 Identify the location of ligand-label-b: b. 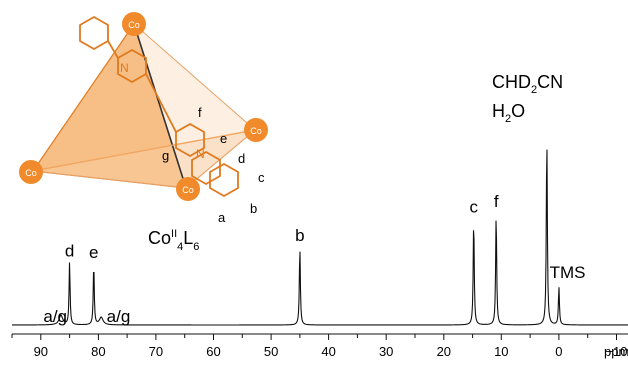
(253, 208).